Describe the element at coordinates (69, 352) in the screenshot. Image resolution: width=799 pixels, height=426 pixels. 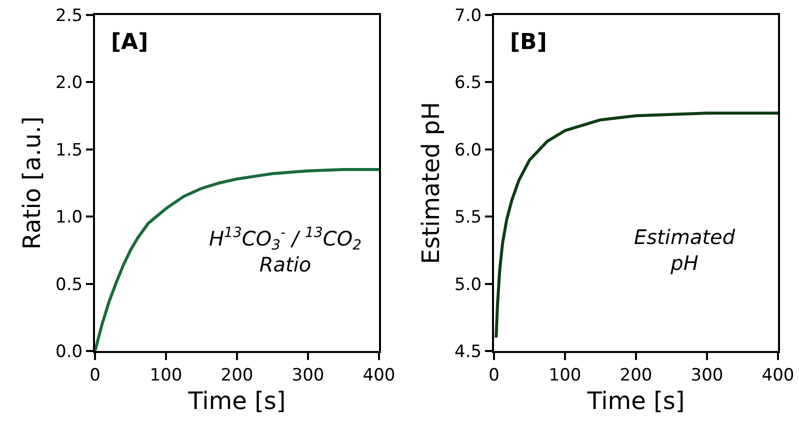
I see `y-tick-label: 0.0` at that location.